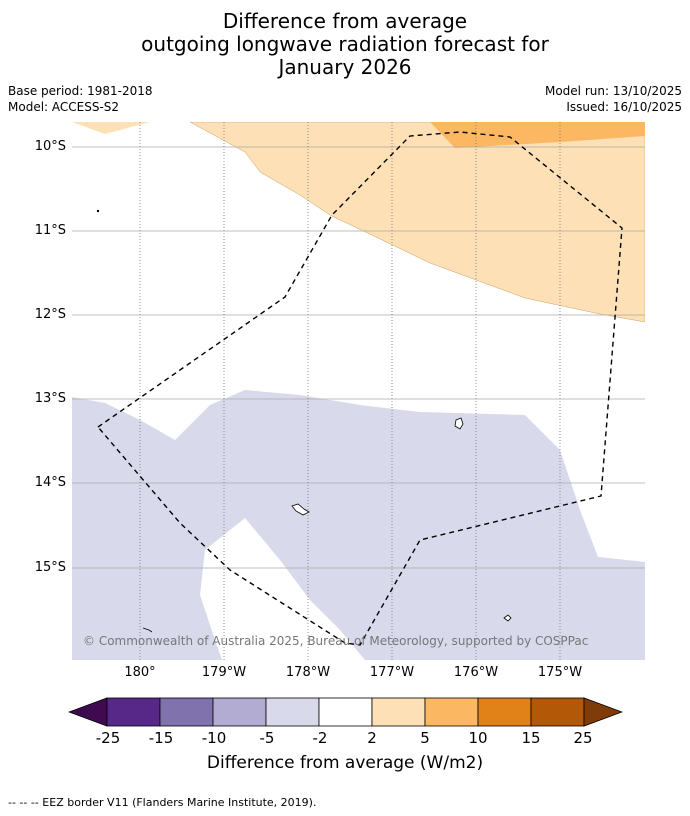  I want to click on island-east, so click(507, 618).